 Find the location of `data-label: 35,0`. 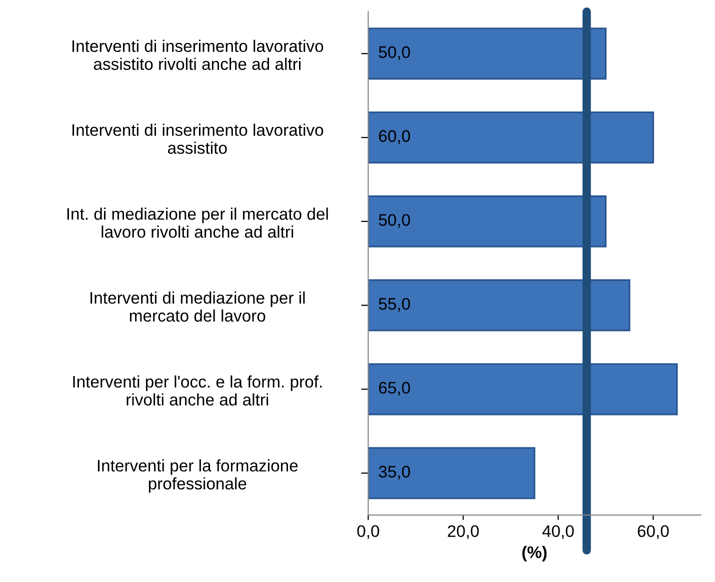

data-label: 35,0 is located at coordinates (394, 473).